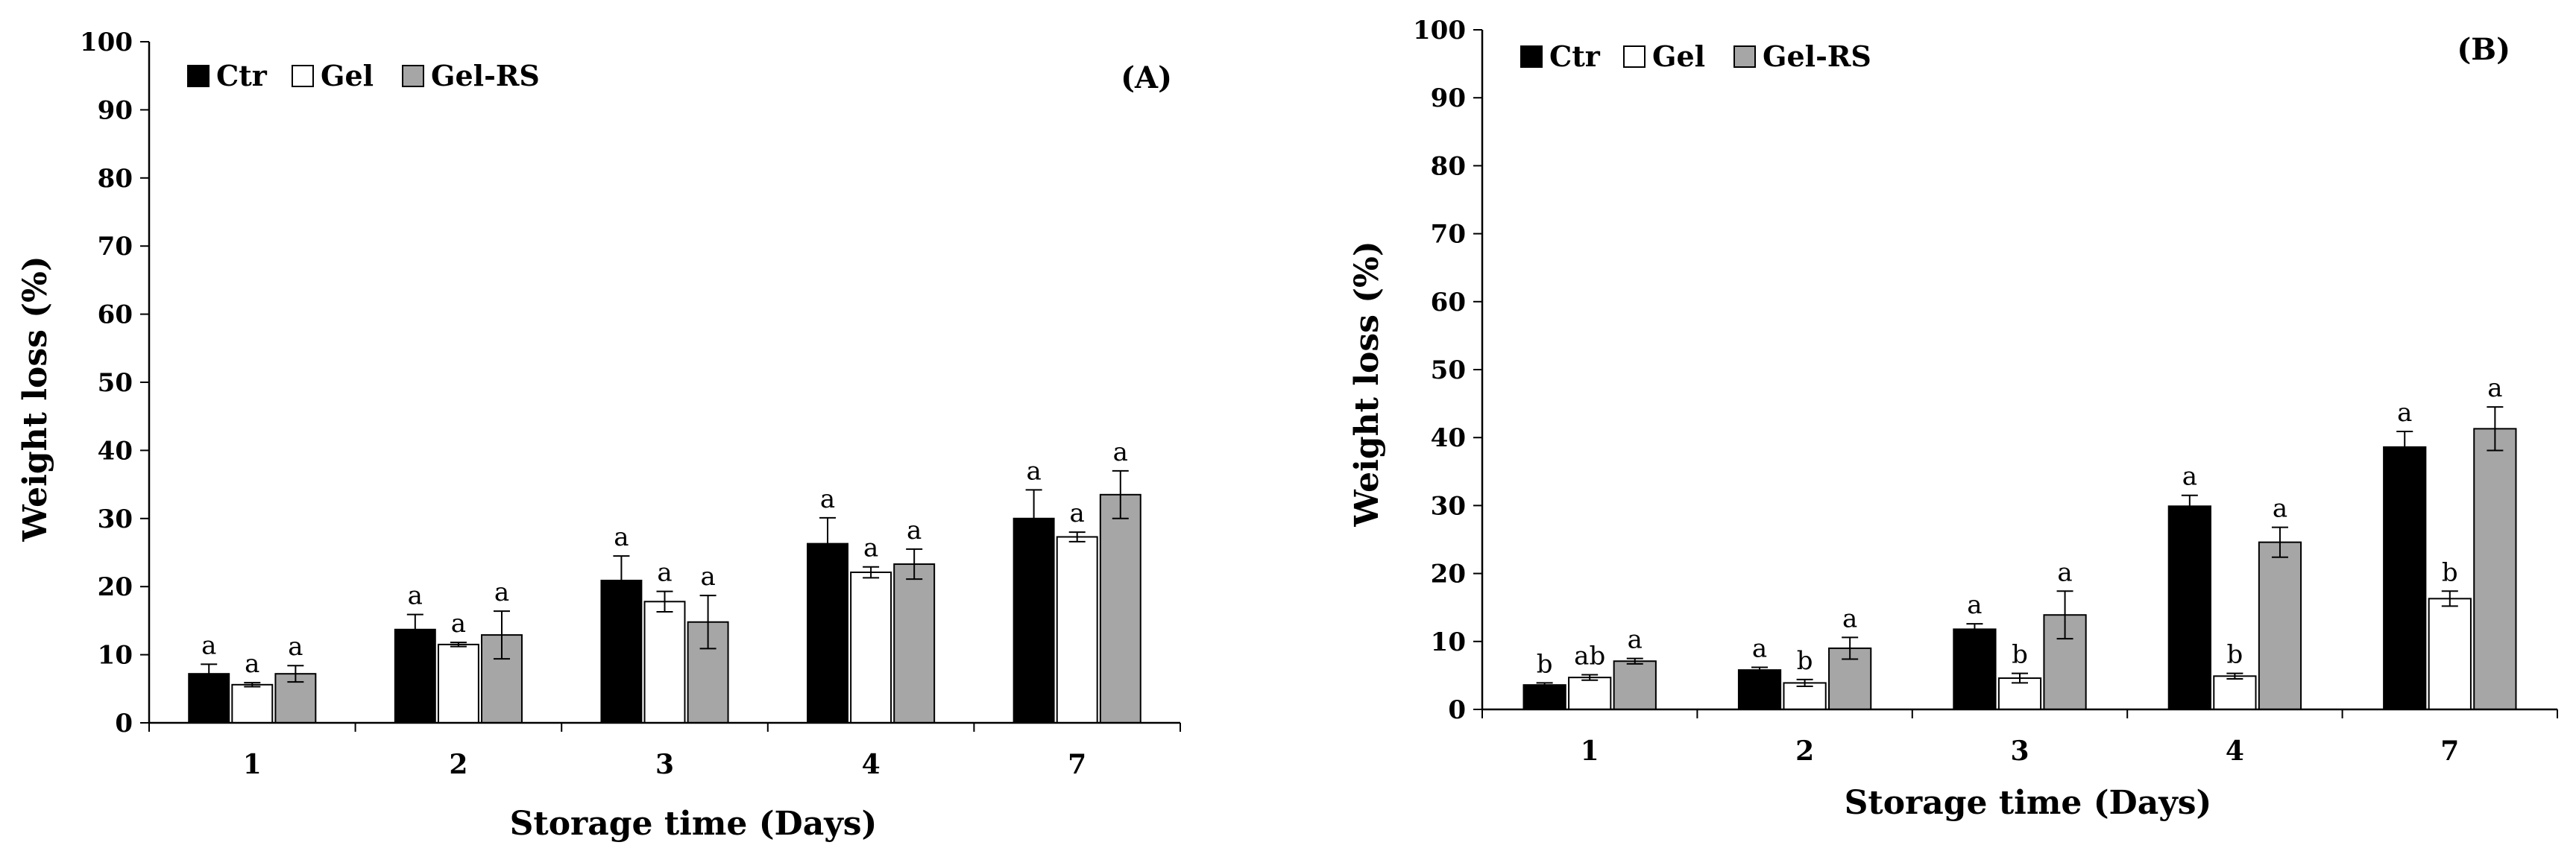 This screenshot has width=2576, height=851. I want to click on panel-label: (A), so click(1146, 77).